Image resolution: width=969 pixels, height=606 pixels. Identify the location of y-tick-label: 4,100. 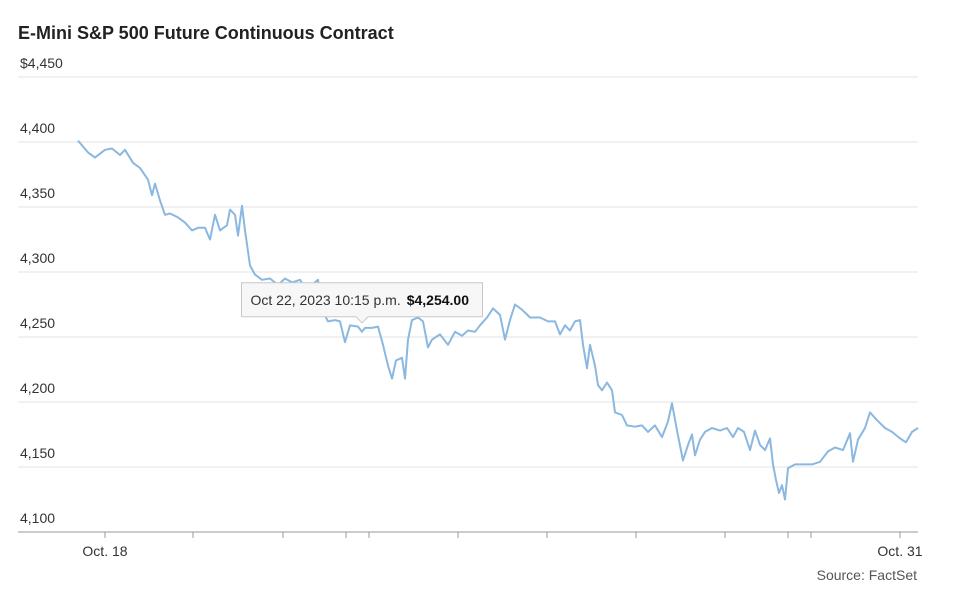
(37, 518).